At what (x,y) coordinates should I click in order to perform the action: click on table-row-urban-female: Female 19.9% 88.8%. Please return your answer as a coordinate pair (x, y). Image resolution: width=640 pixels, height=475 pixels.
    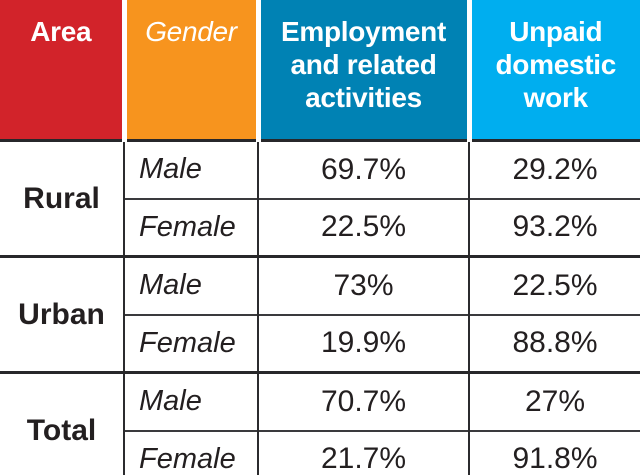
    Looking at the image, I should click on (320, 343).